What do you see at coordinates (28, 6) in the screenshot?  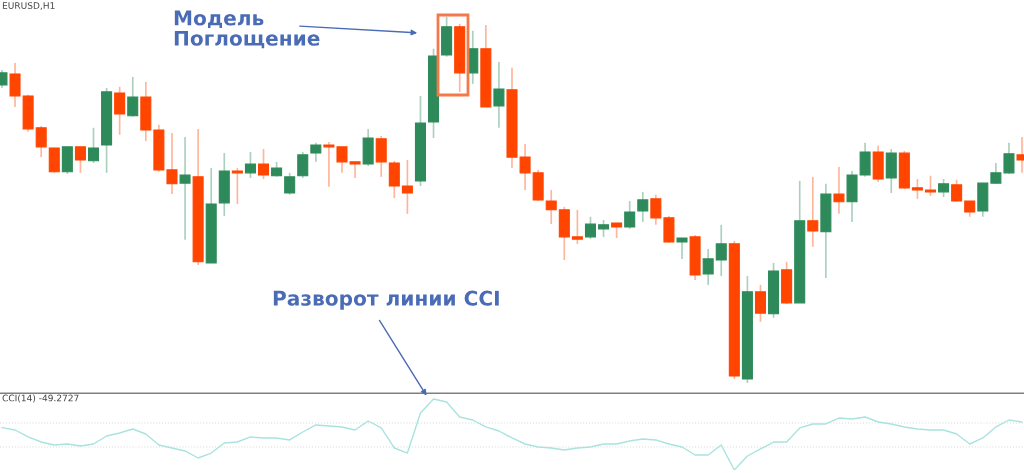 I see `chart-title: EURUSD,H1` at bounding box center [28, 6].